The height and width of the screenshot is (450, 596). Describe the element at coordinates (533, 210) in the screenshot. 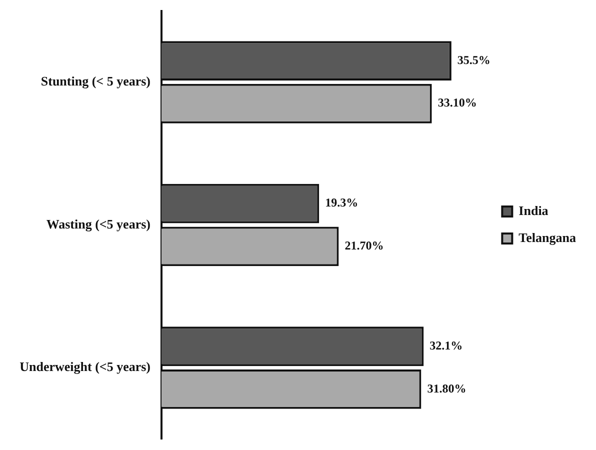

I see `legend-label: India` at that location.